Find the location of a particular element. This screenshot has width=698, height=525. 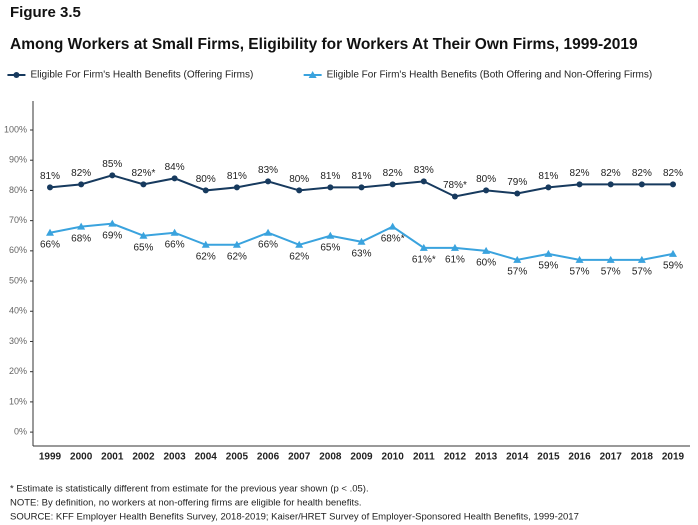

x-tick-label: 2016 is located at coordinates (579, 457).